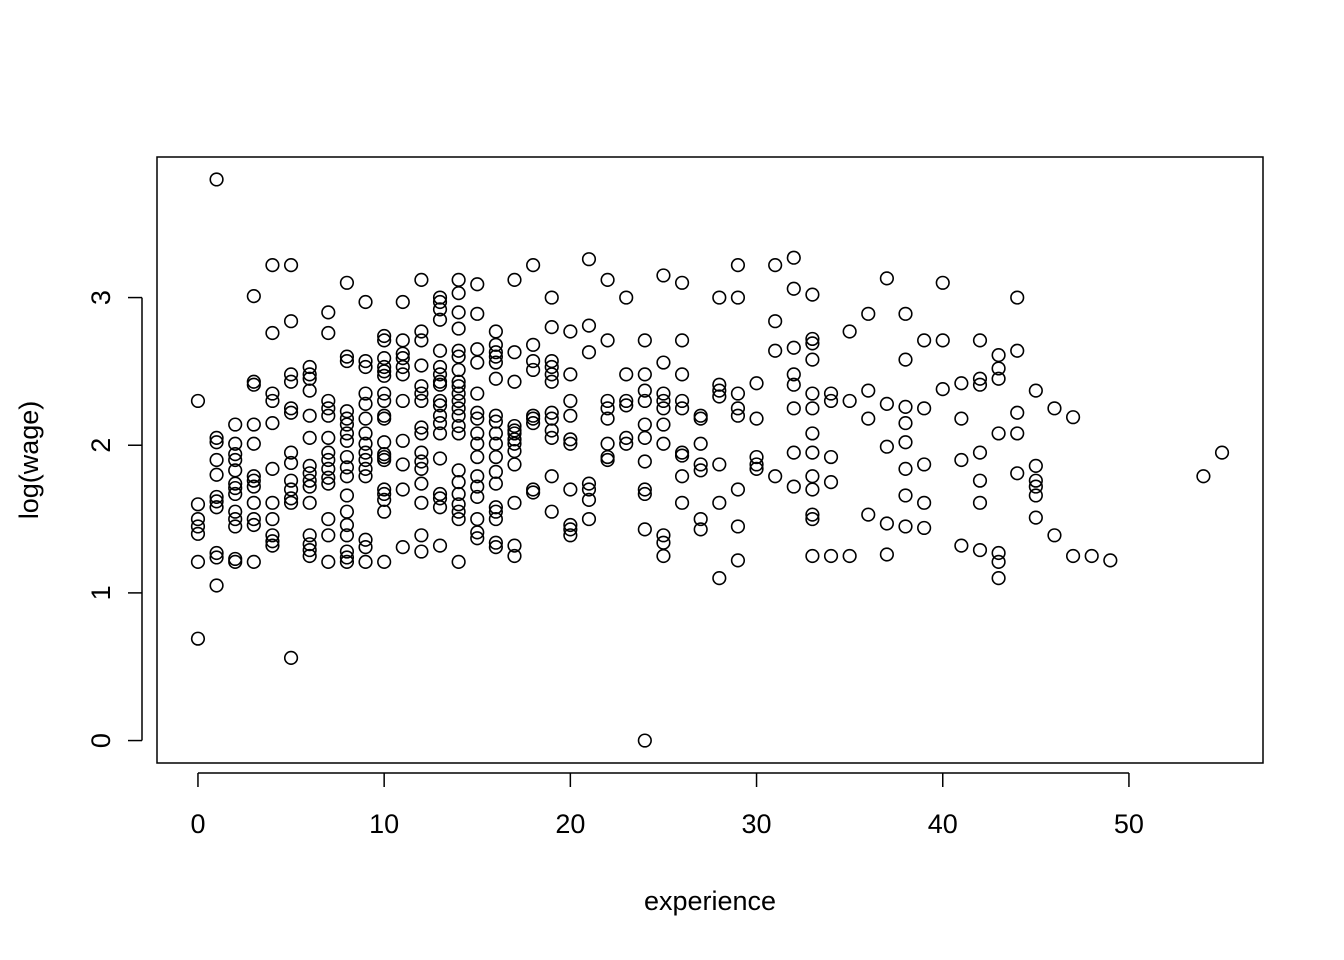  What do you see at coordinates (101, 297) in the screenshot?
I see `y-tick-label: 3` at bounding box center [101, 297].